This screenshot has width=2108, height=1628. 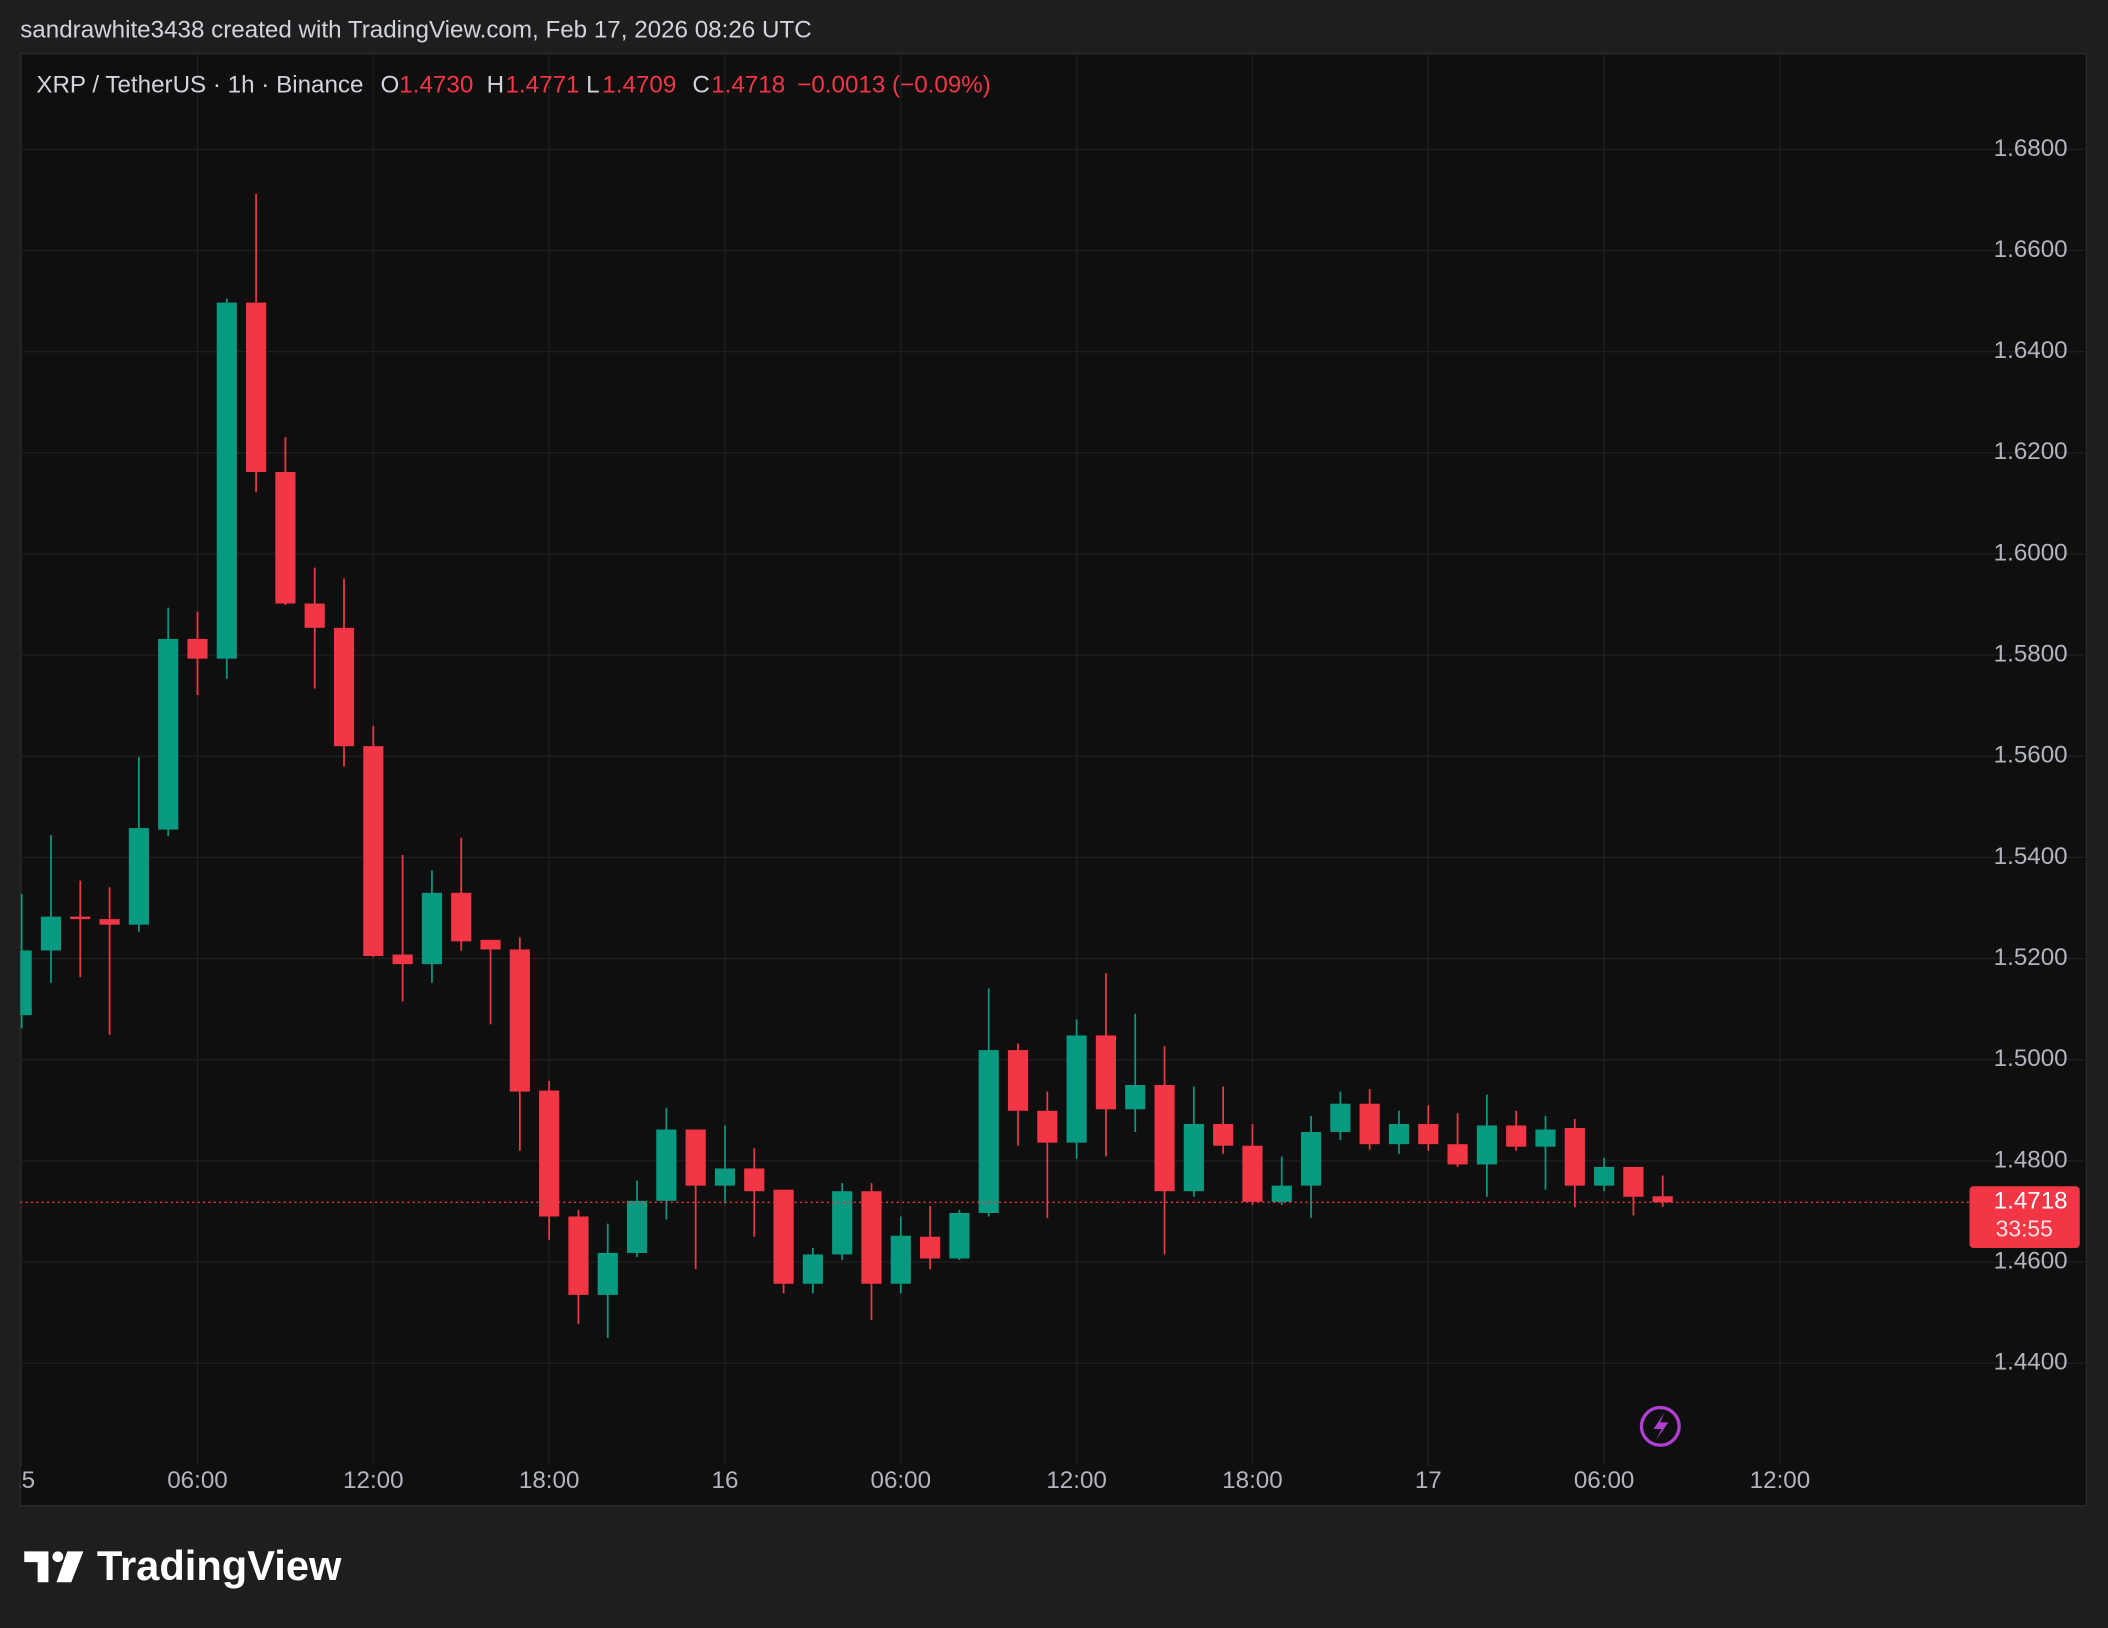 What do you see at coordinates (2031, 1260) in the screenshot?
I see `y-tick-label: 1.4600` at bounding box center [2031, 1260].